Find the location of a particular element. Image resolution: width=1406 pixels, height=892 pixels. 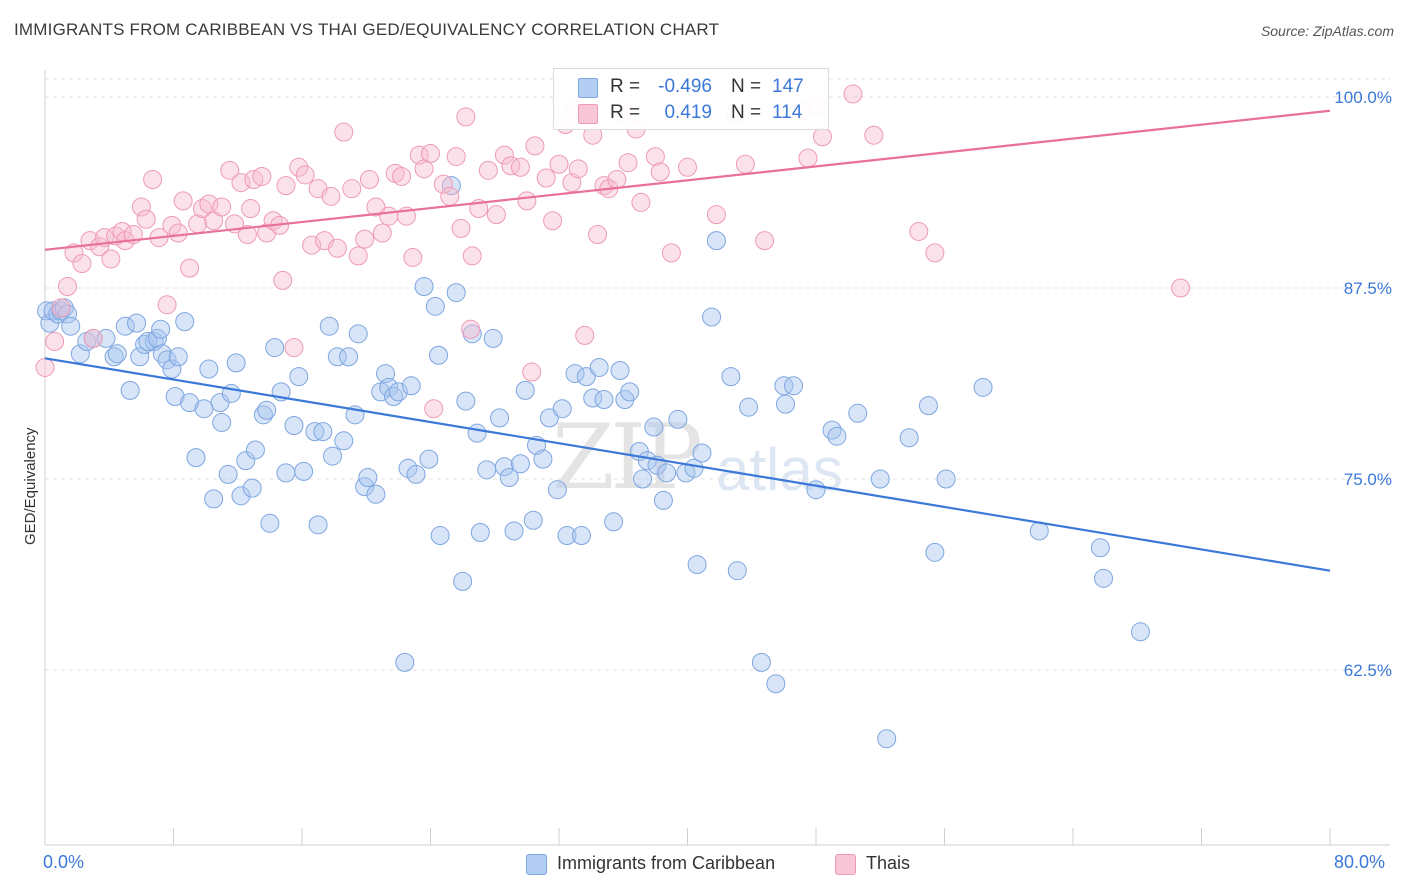

watermark-atlas: atlas is located at coordinates (779, 469).